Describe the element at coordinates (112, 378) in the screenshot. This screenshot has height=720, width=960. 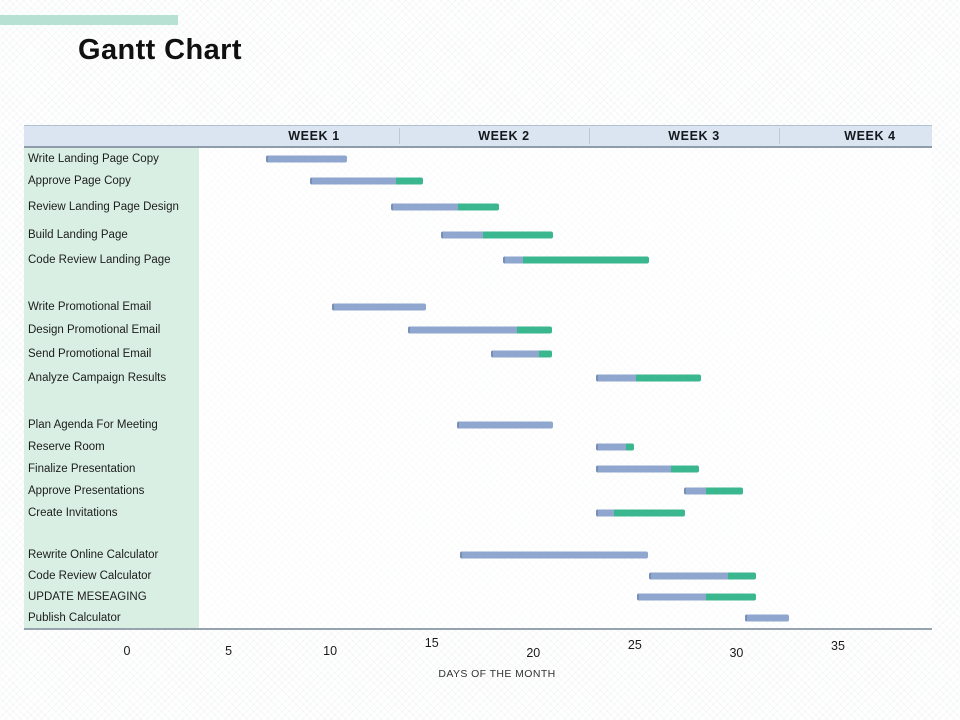
I see `task-label: Analyze Campaign Results` at that location.